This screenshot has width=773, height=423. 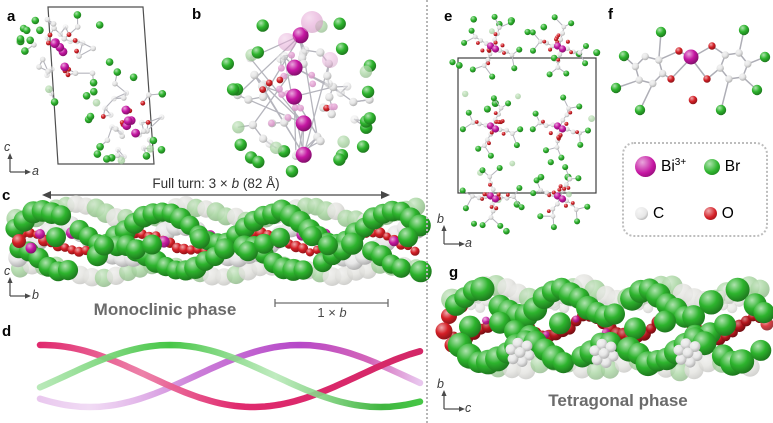 I want to click on oxygen-sphere-icon, so click(x=710, y=214).